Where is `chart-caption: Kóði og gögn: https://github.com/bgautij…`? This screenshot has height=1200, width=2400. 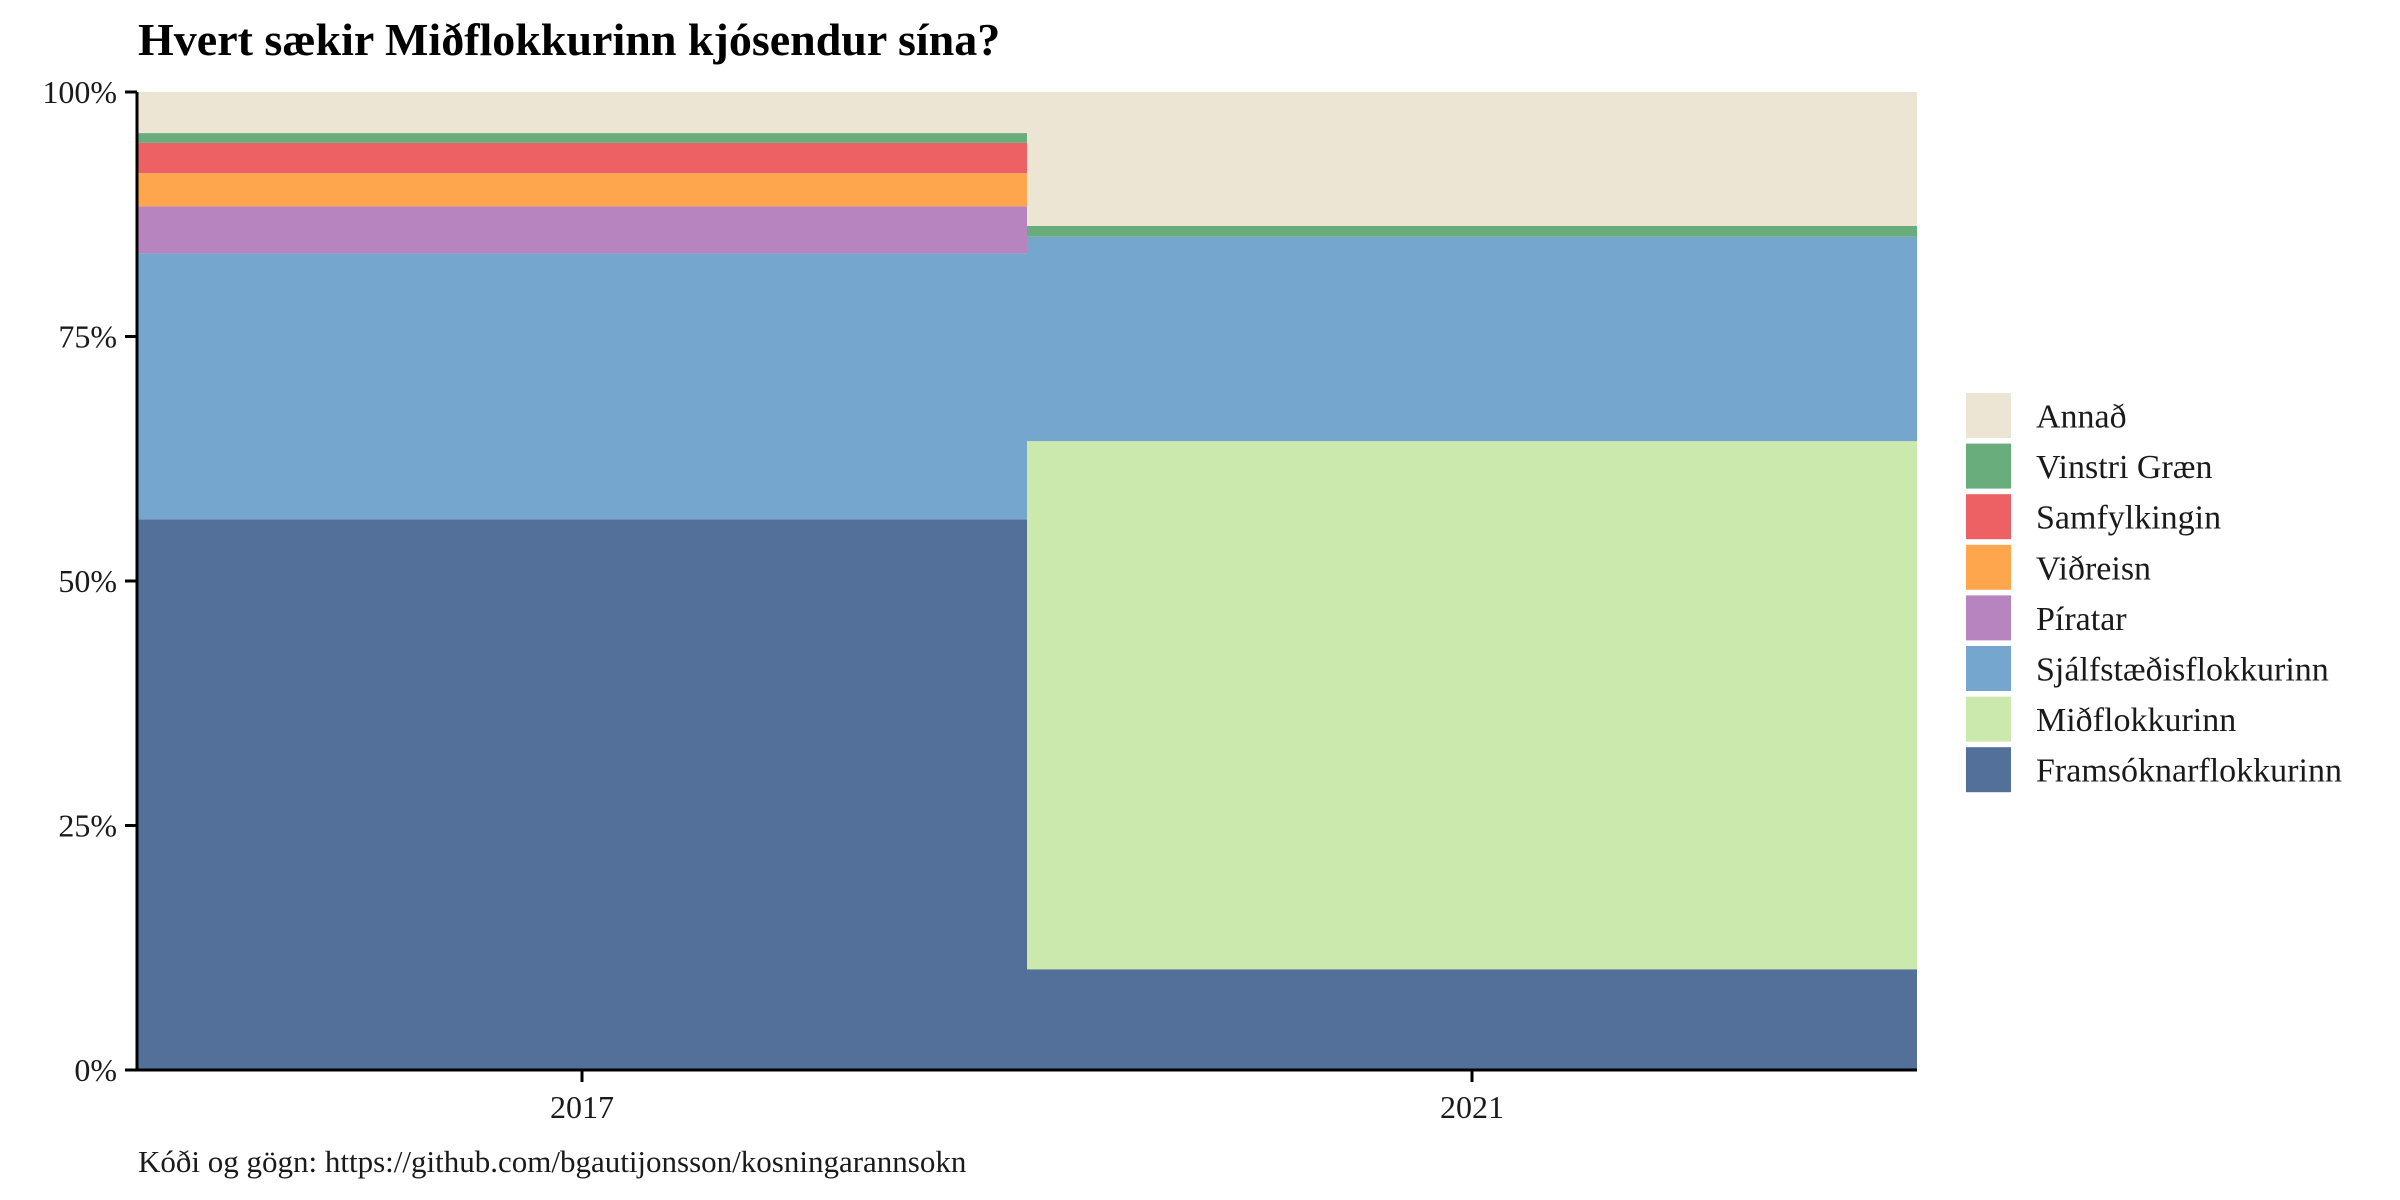 chart-caption: Kóði og gögn: https://github.com/bgautij… is located at coordinates (552, 1161).